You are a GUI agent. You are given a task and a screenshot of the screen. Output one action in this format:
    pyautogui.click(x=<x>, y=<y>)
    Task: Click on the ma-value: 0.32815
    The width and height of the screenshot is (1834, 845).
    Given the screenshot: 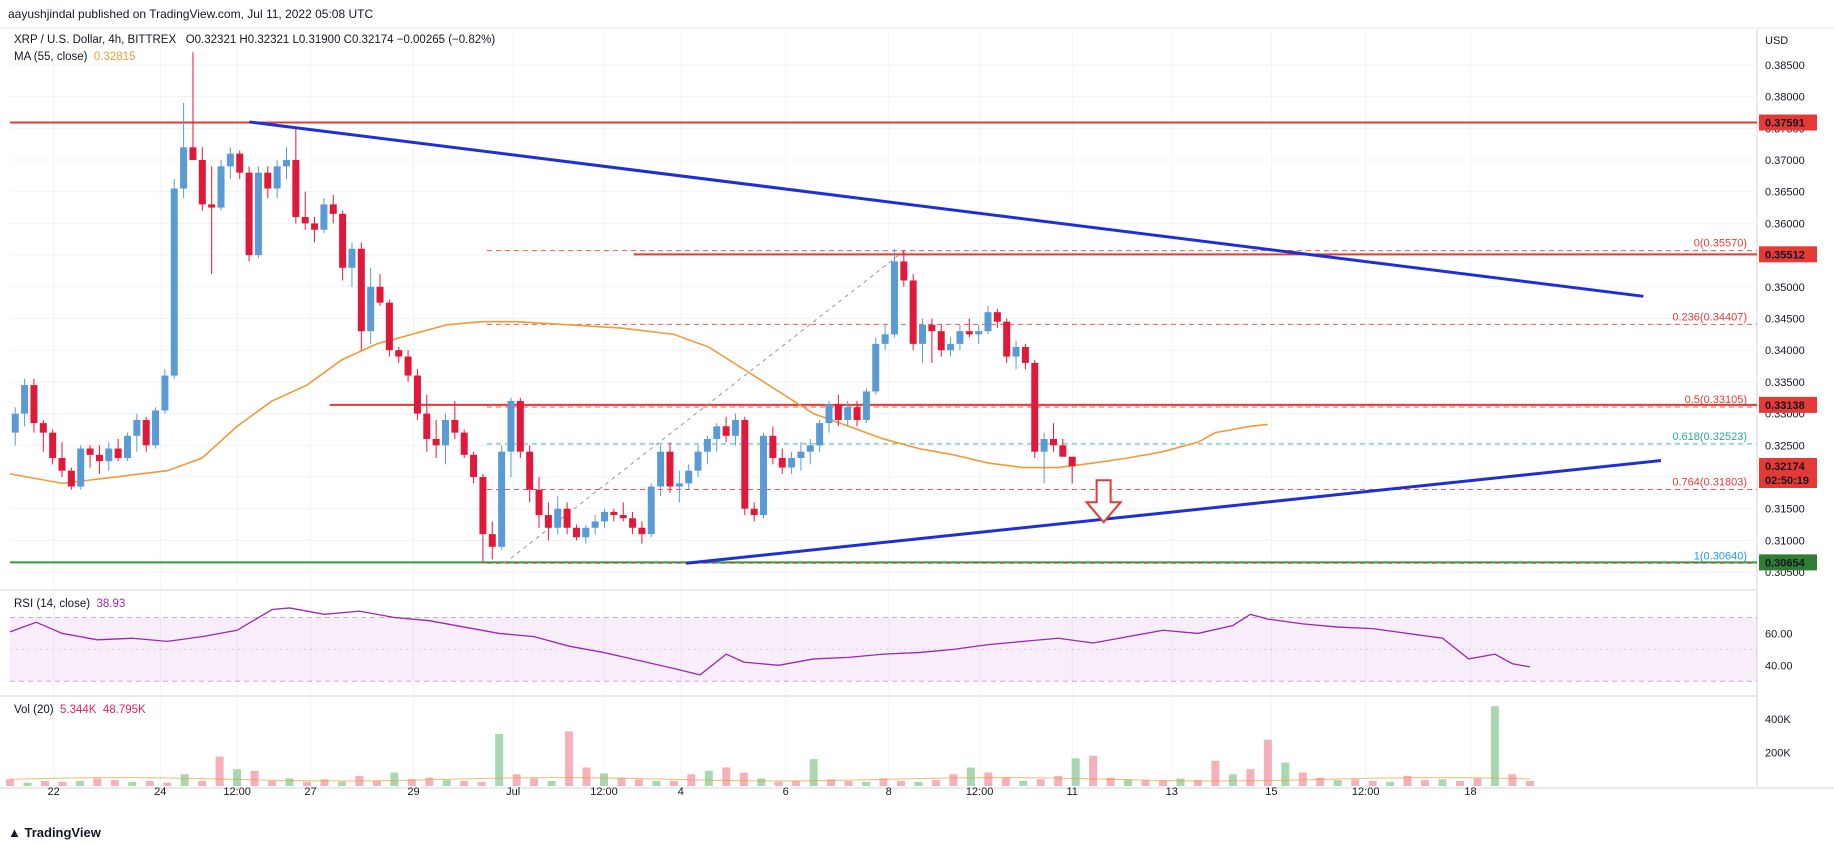 What is the action you would take?
    pyautogui.click(x=114, y=57)
    